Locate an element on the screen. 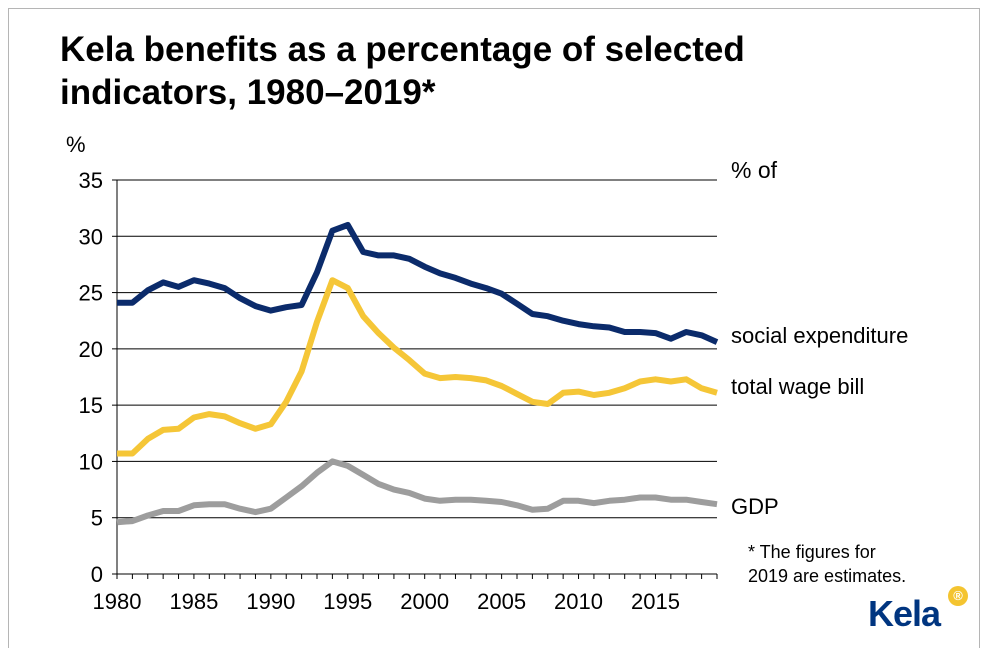 The image size is (982, 648). series-label-gdp: GDP is located at coordinates (755, 506).